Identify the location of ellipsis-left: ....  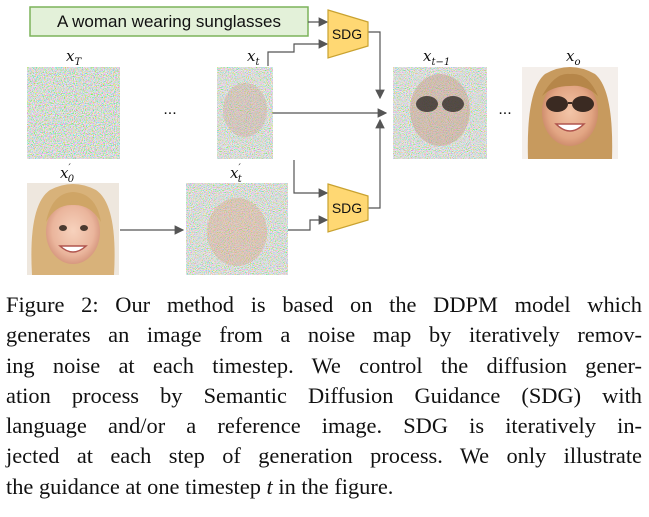
(169, 109).